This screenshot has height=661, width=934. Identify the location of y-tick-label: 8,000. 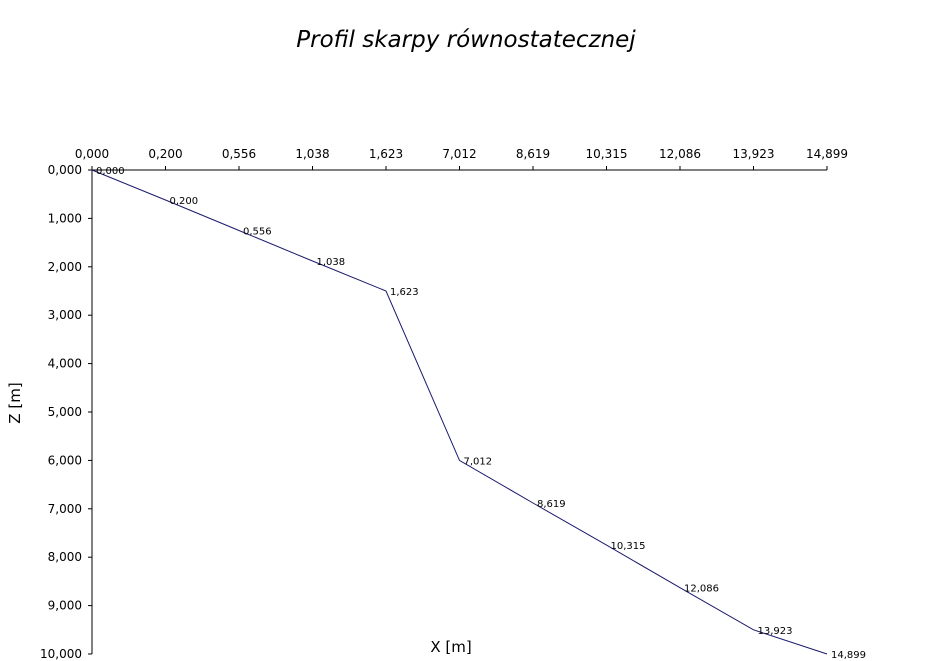
(65, 557).